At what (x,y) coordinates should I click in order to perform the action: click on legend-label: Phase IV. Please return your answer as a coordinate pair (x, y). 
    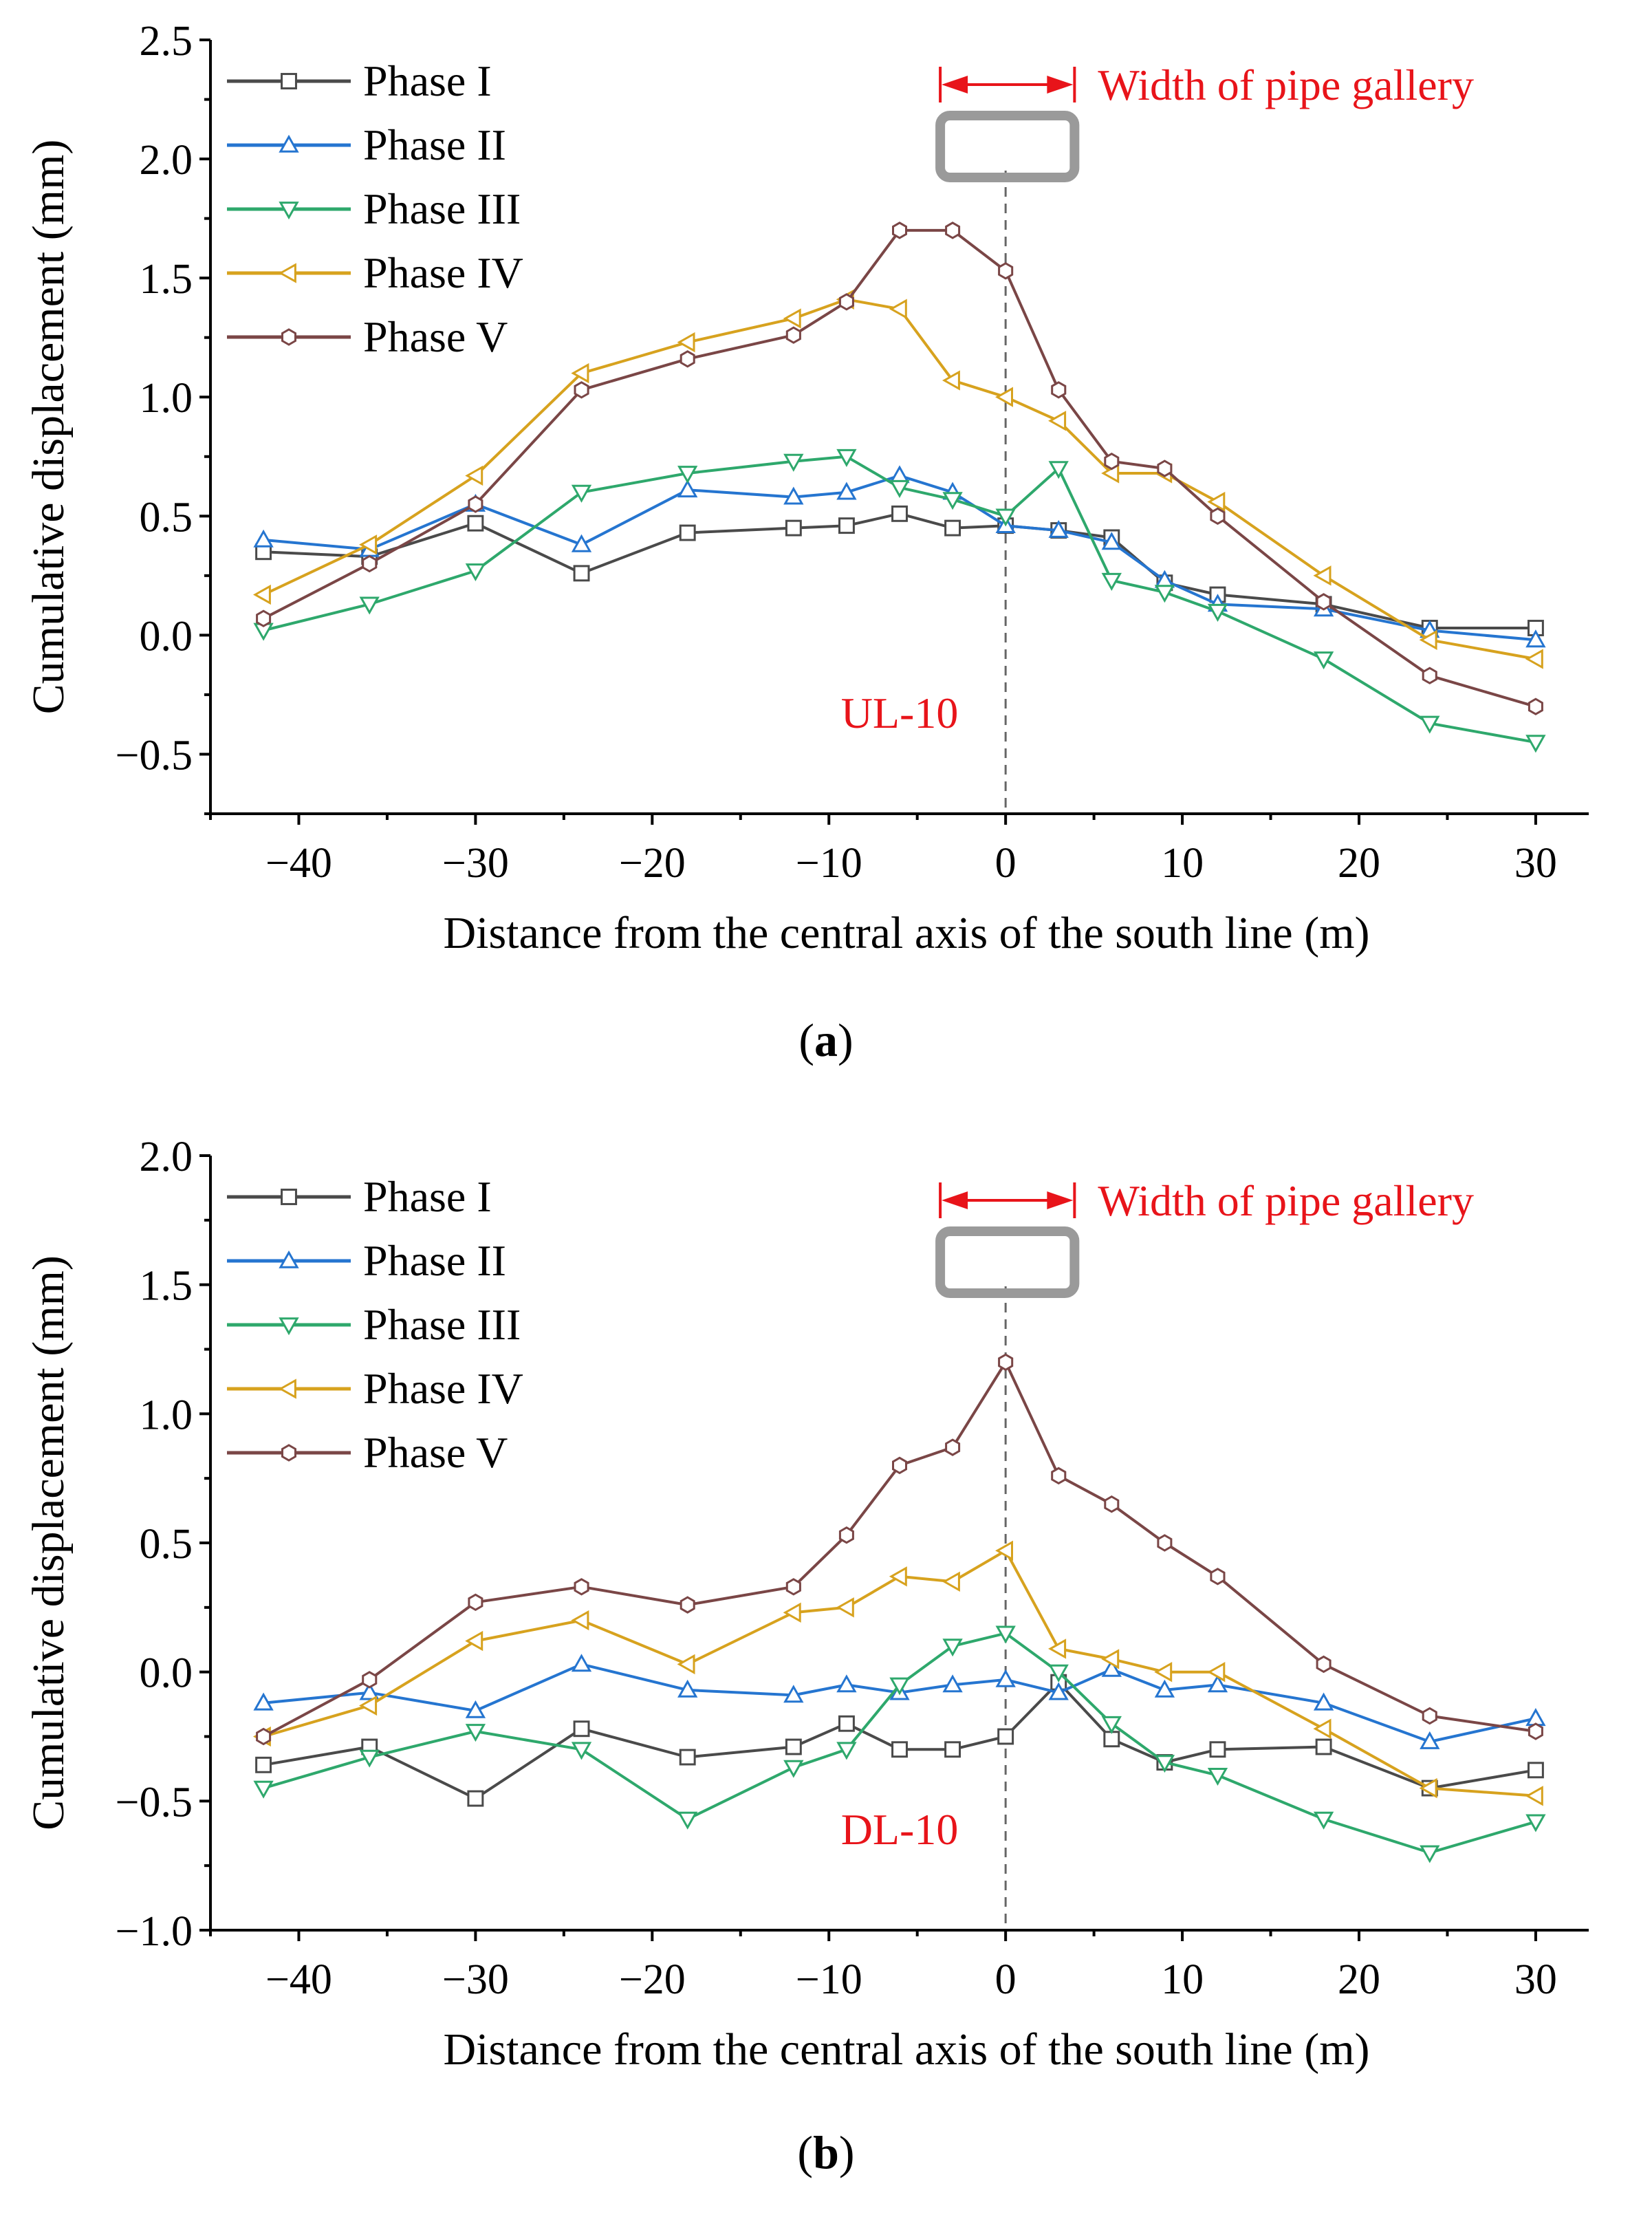
    Looking at the image, I should click on (443, 1388).